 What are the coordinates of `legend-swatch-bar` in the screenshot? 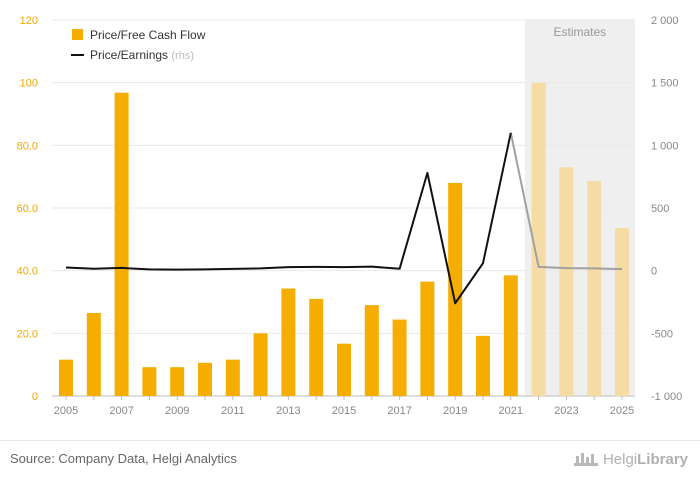 It's located at (77, 34).